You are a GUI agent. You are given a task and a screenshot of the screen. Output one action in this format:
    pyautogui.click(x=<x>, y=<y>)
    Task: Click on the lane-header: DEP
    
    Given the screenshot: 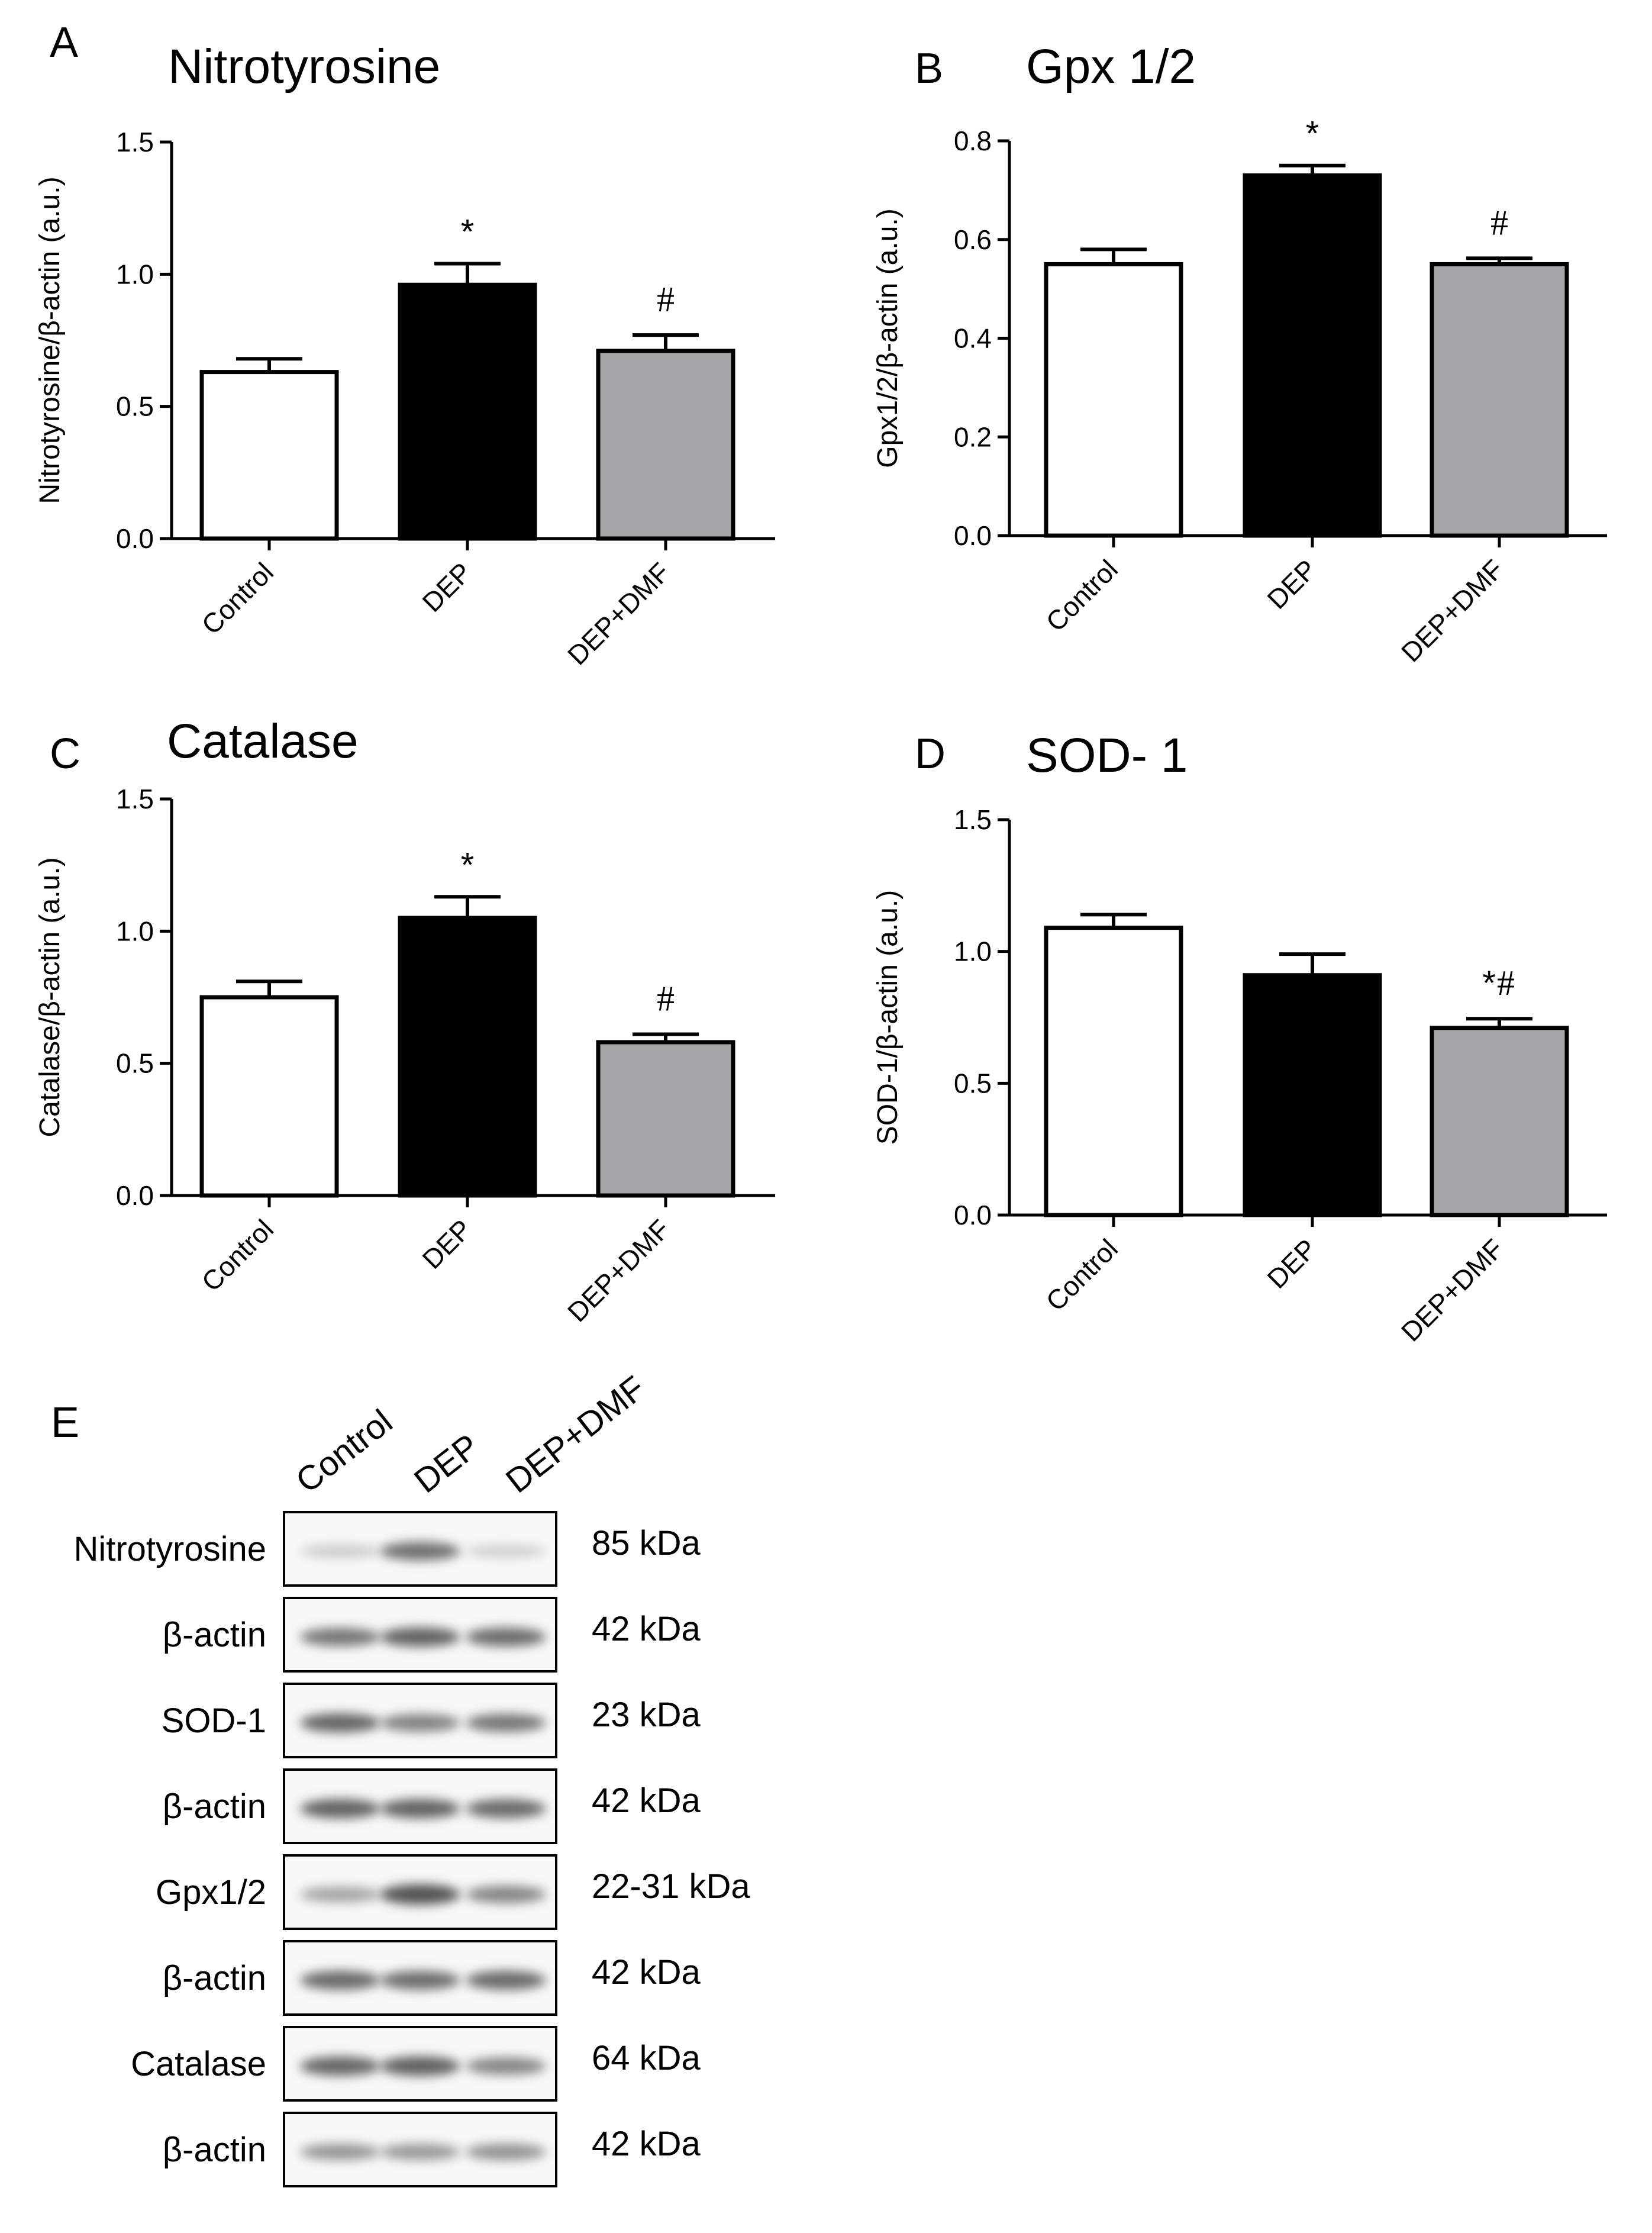 What is the action you would take?
    pyautogui.click(x=447, y=1464)
    